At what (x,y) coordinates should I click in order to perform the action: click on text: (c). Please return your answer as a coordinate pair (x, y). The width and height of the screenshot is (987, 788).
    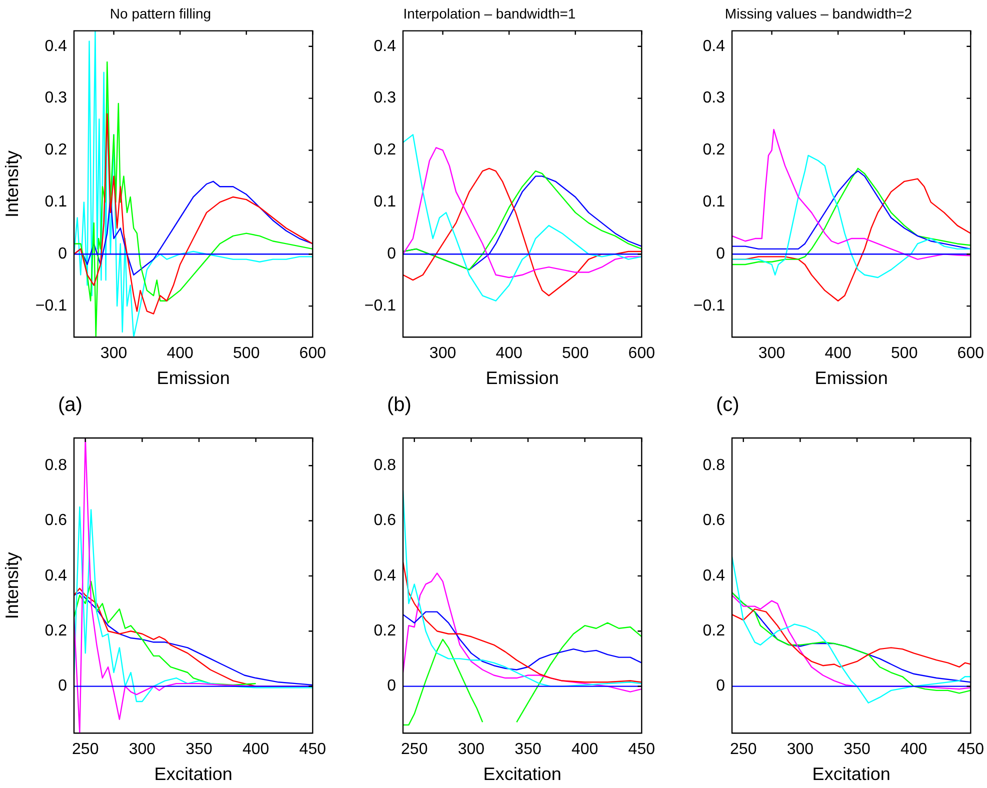
    Looking at the image, I should click on (728, 405).